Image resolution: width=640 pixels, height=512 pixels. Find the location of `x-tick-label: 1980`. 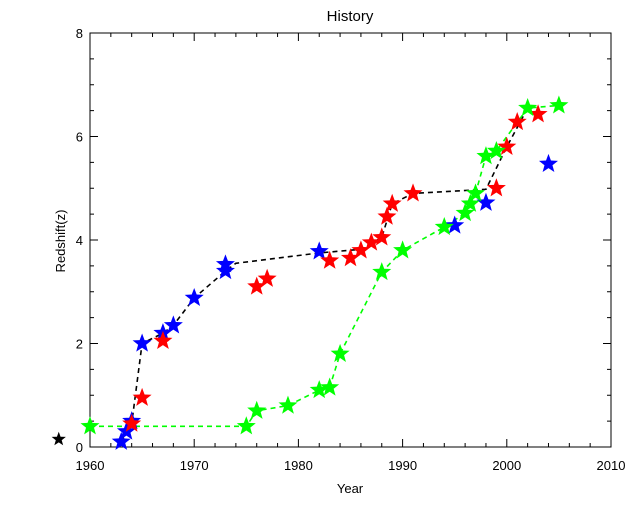

x-tick-label: 1980 is located at coordinates (298, 465).